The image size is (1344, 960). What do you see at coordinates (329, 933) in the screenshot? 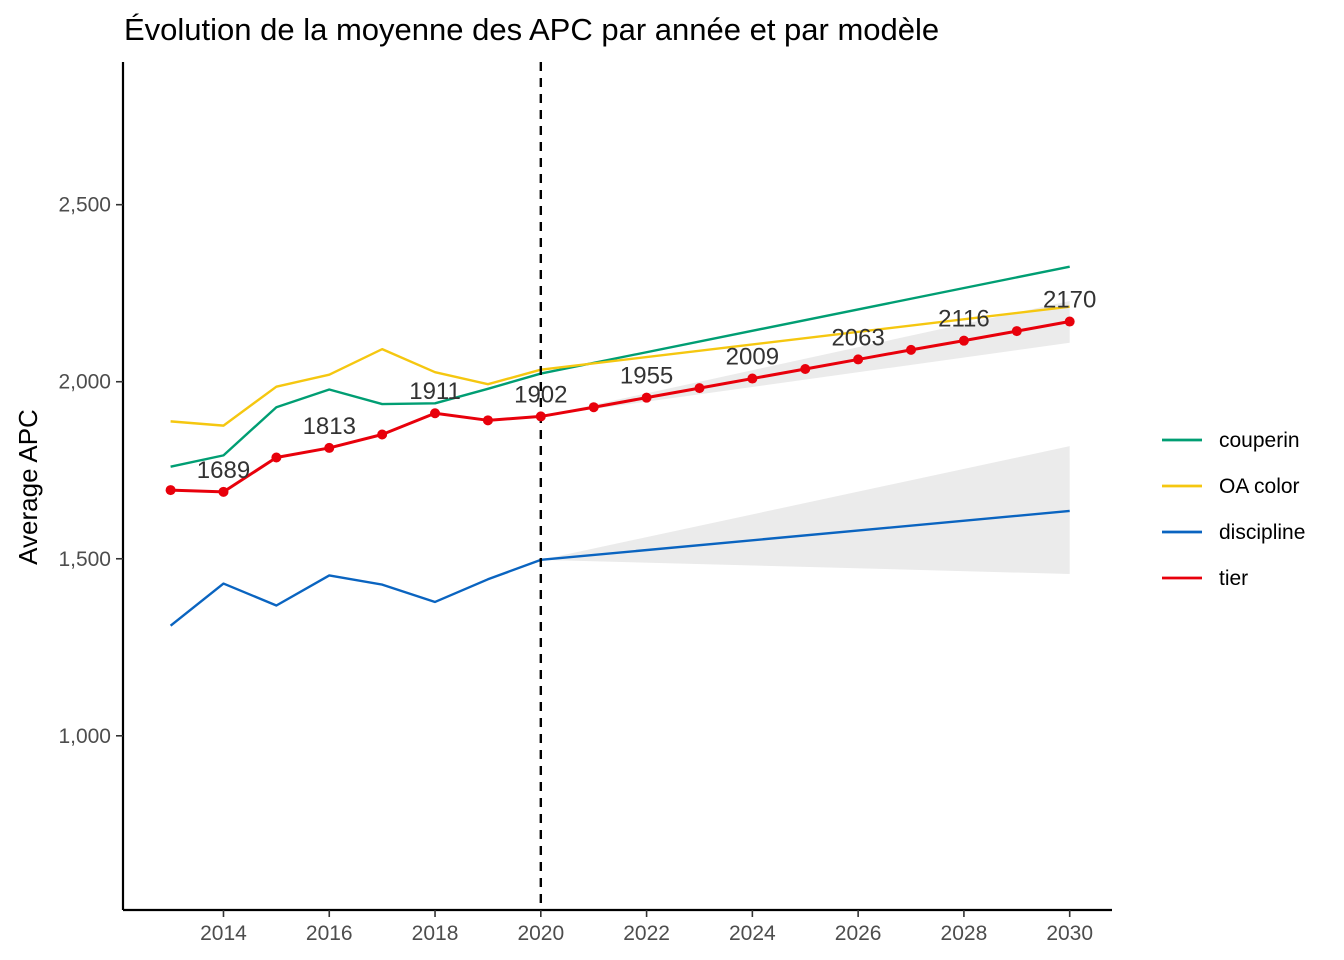
I see `x-tick-label: 2016` at bounding box center [329, 933].